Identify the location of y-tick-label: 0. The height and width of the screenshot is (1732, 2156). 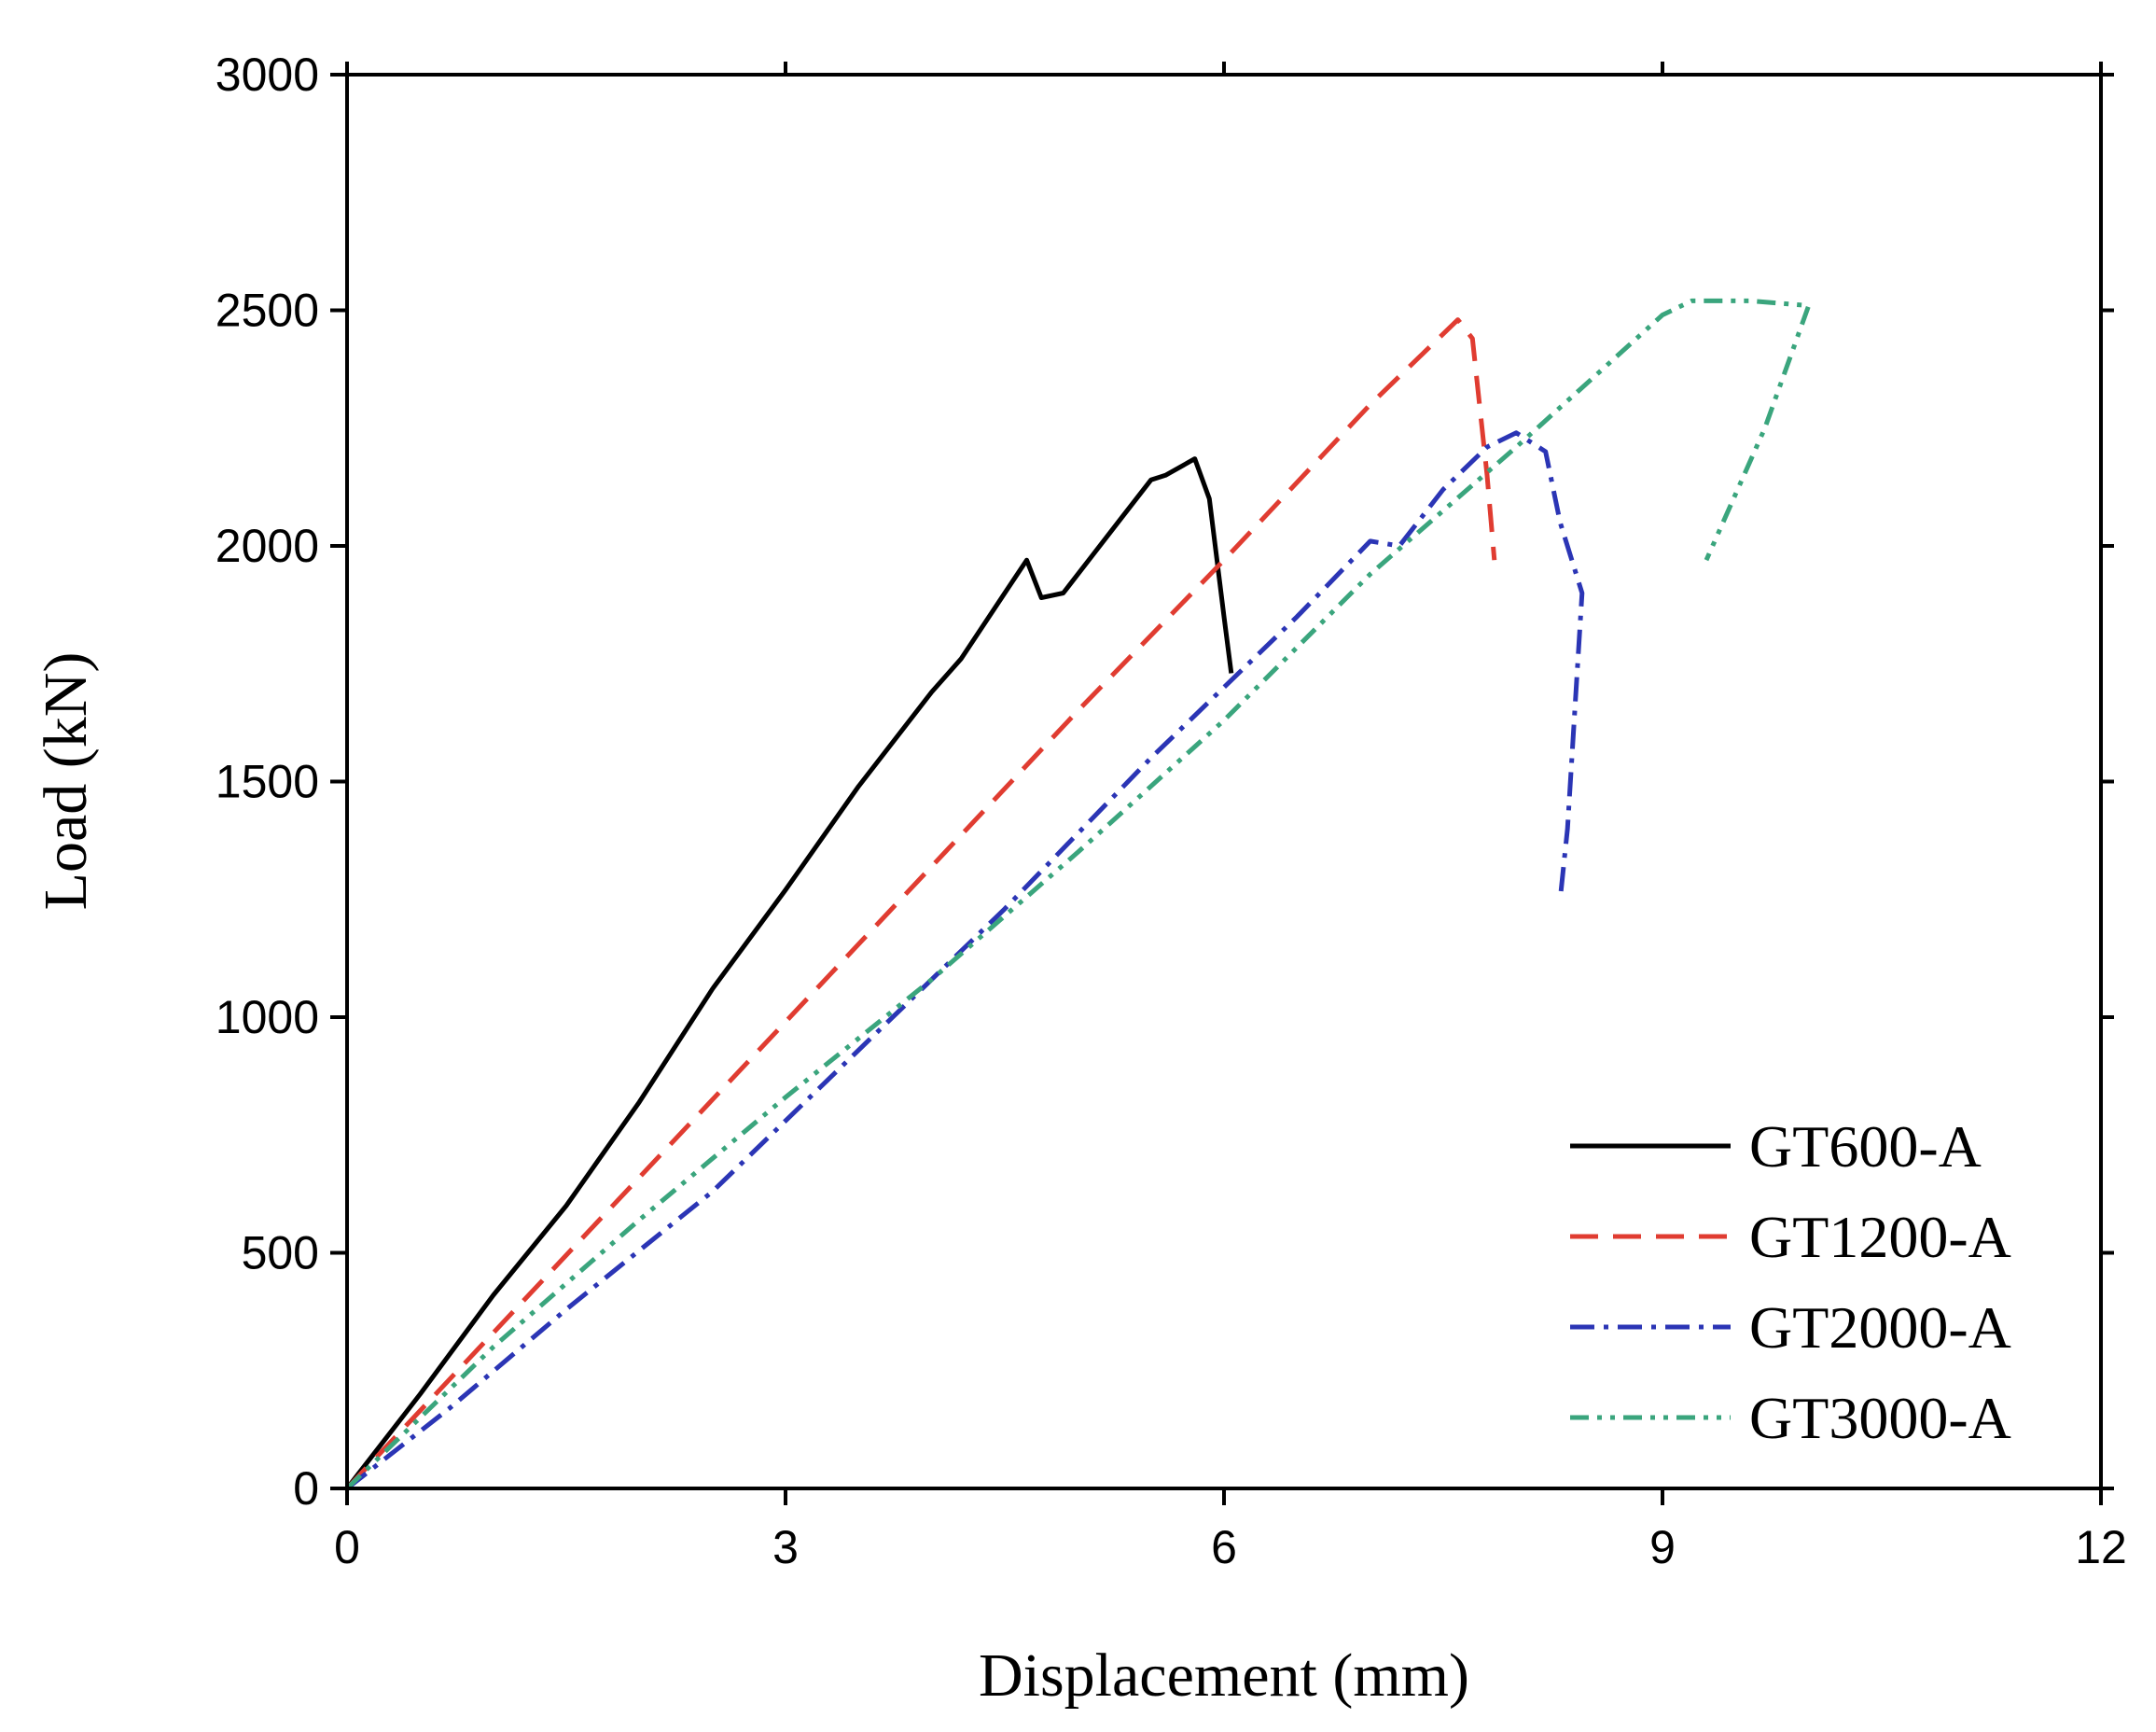
(306, 1488).